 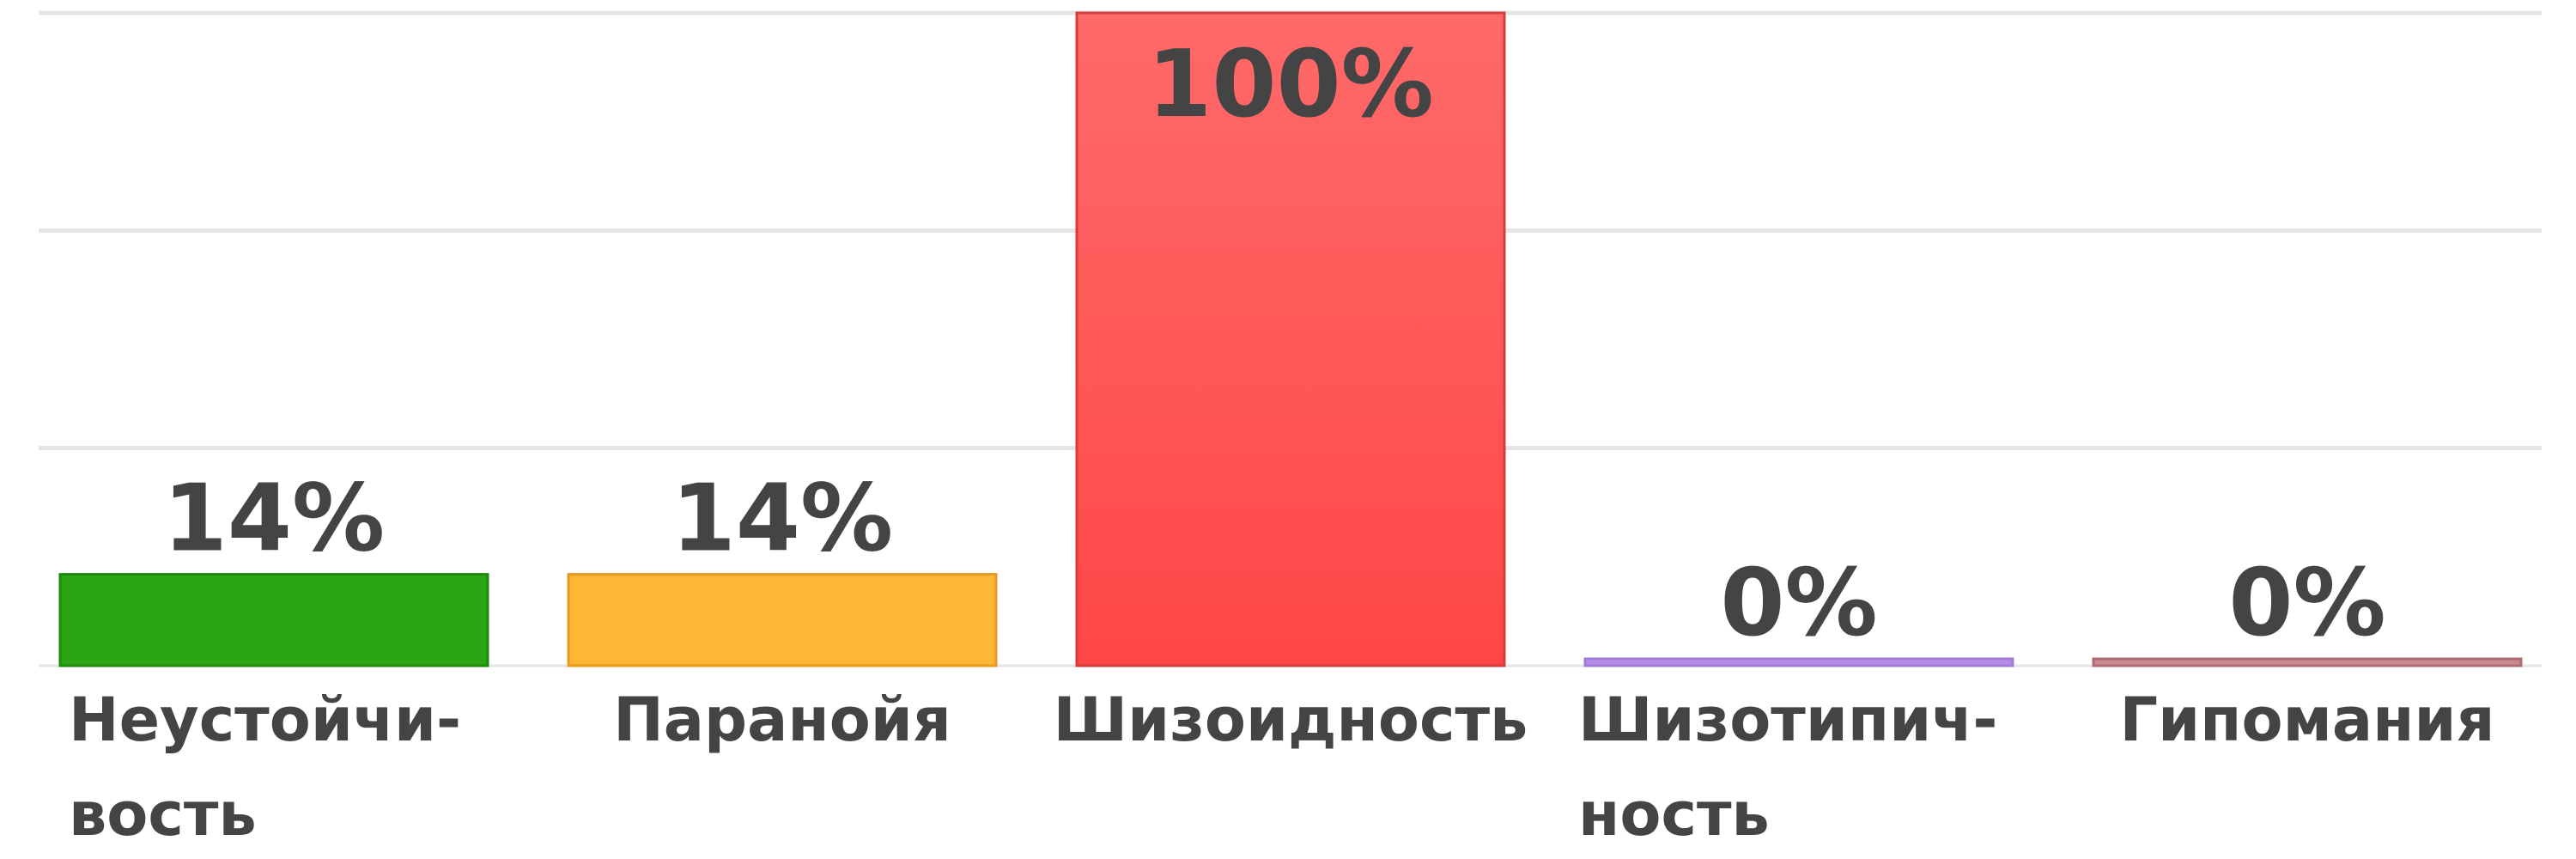 What do you see at coordinates (782, 720) in the screenshot?
I see `category-label-1-0: Паранойя` at bounding box center [782, 720].